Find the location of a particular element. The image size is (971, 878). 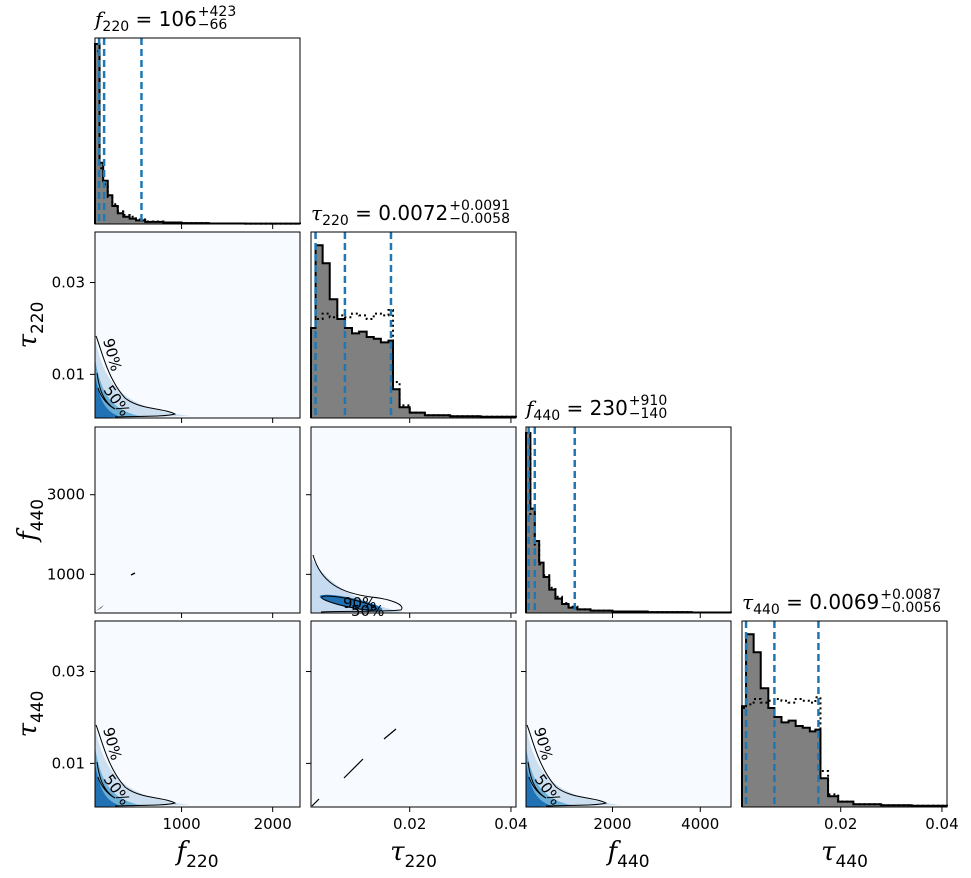

x-axis-label-f440: f440 is located at coordinates (627, 854).